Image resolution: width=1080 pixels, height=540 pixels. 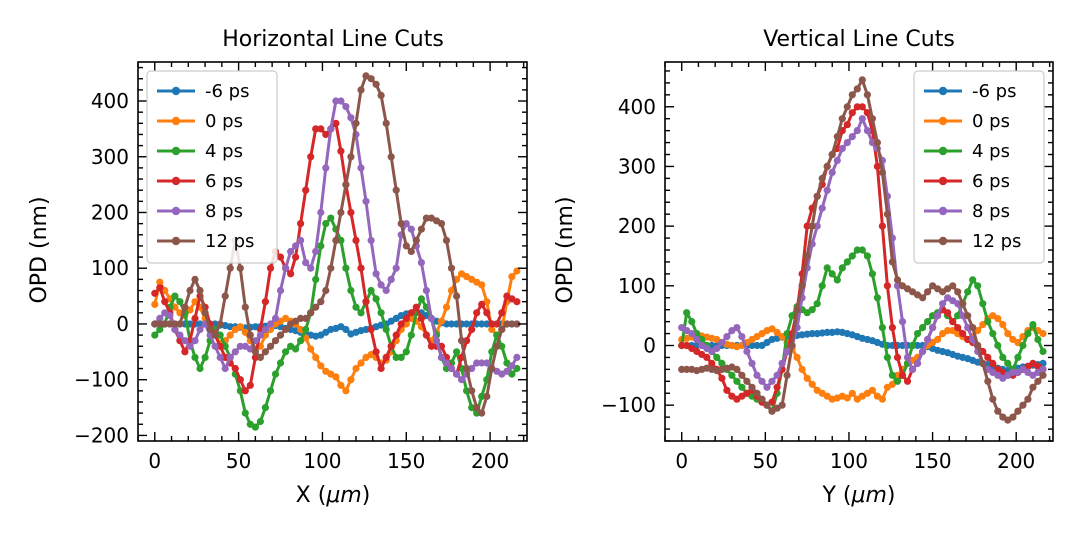 What do you see at coordinates (849, 461) in the screenshot?
I see `x-tick-label: 100` at bounding box center [849, 461].